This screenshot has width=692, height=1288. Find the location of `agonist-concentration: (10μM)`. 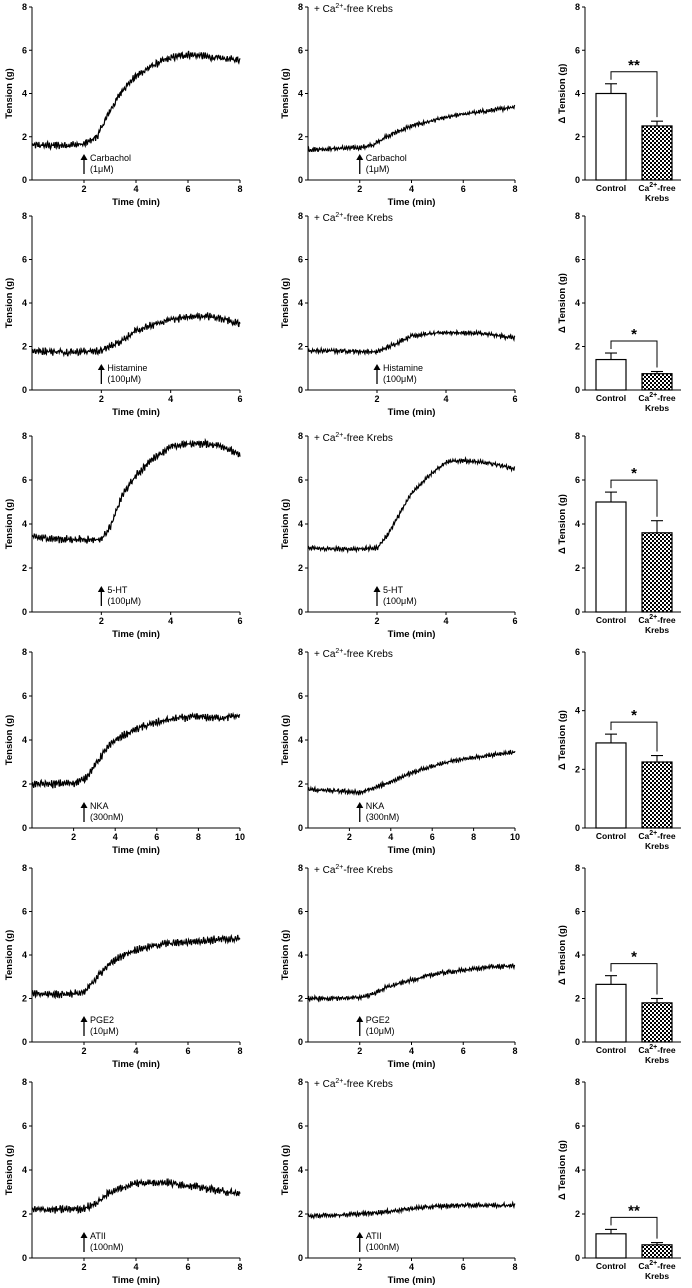

agonist-concentration: (10μM) is located at coordinates (104, 1031).